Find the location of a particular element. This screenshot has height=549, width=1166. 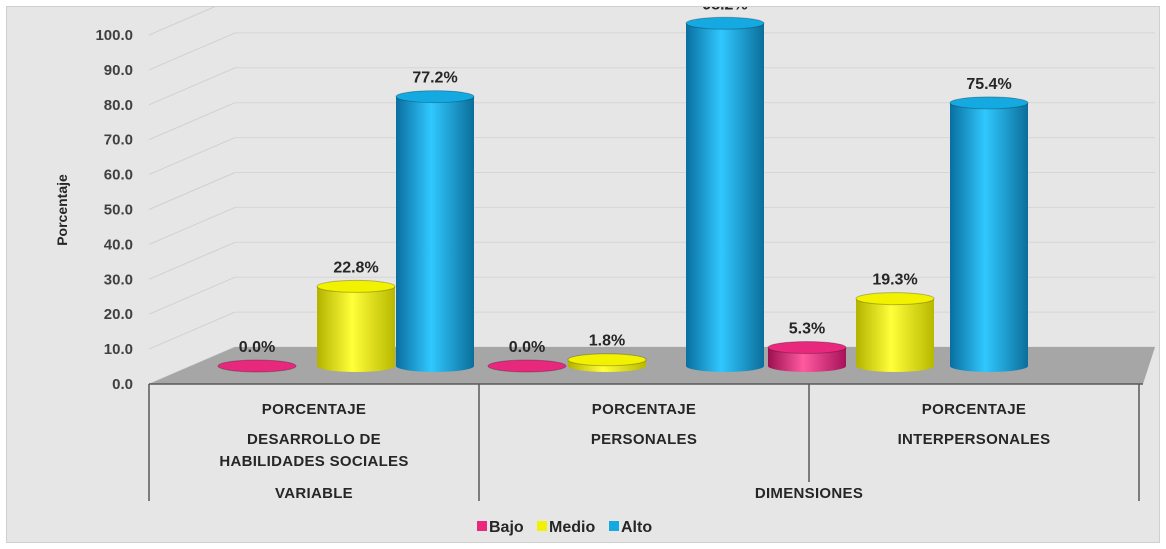

data-label: 98.2% is located at coordinates (724, 10).